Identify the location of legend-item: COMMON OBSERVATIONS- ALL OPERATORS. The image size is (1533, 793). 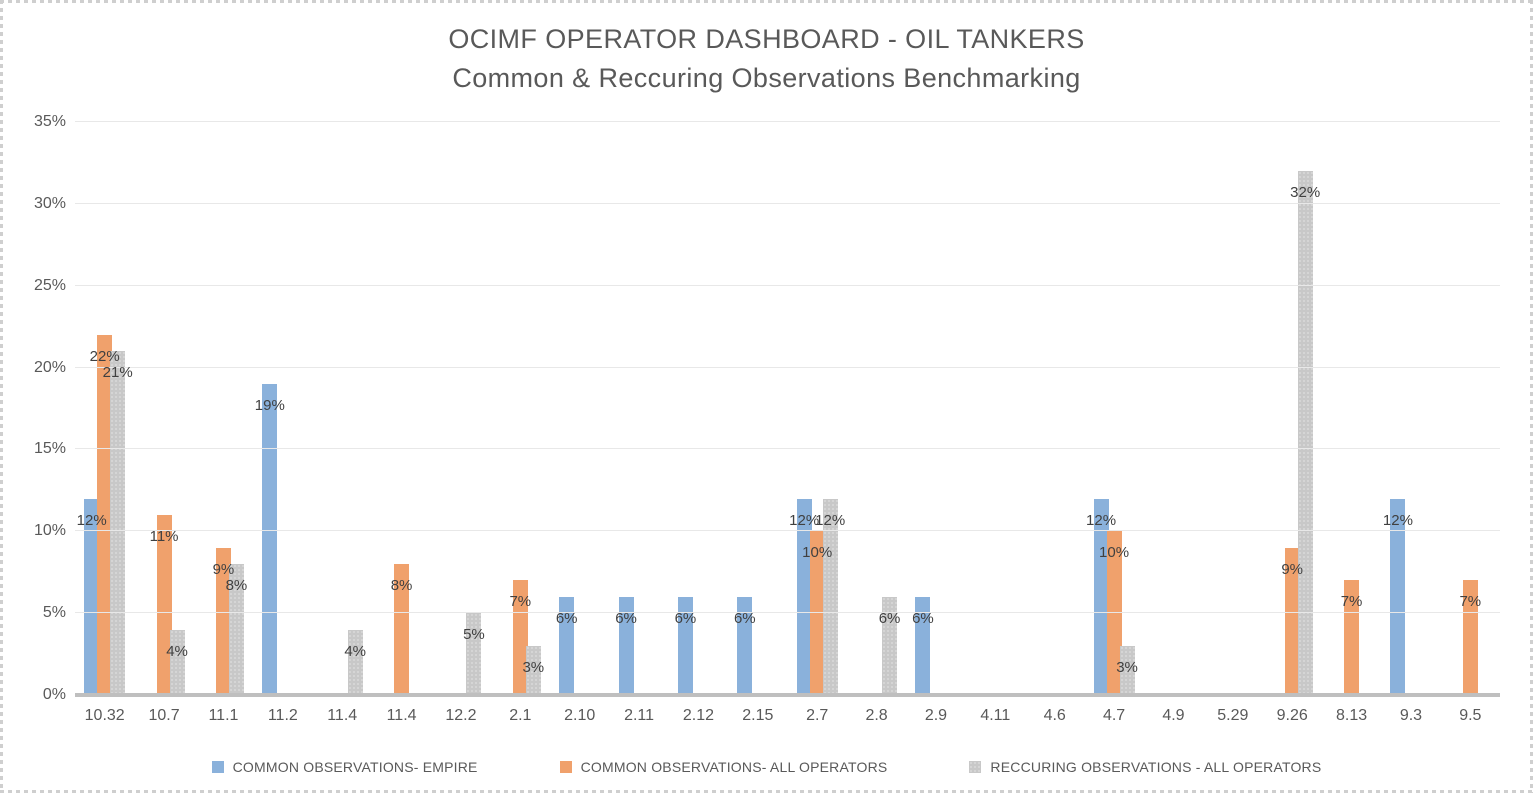
(723, 767).